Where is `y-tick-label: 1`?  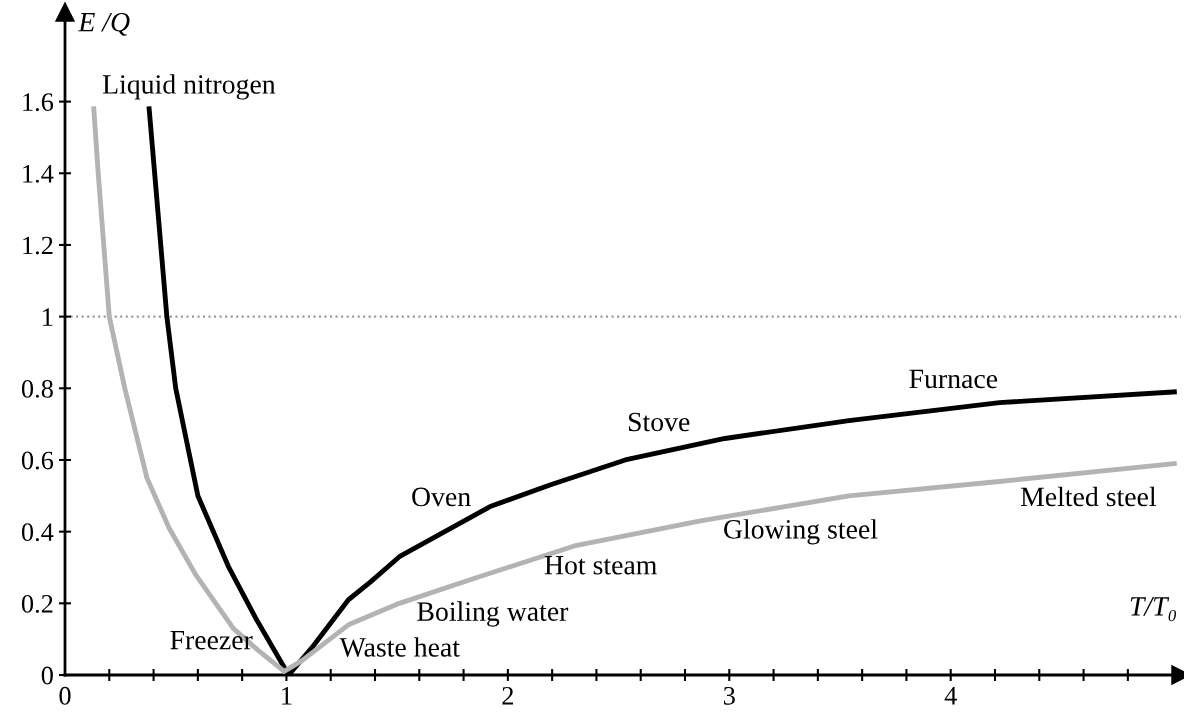 y-tick-label: 1 is located at coordinates (48, 317).